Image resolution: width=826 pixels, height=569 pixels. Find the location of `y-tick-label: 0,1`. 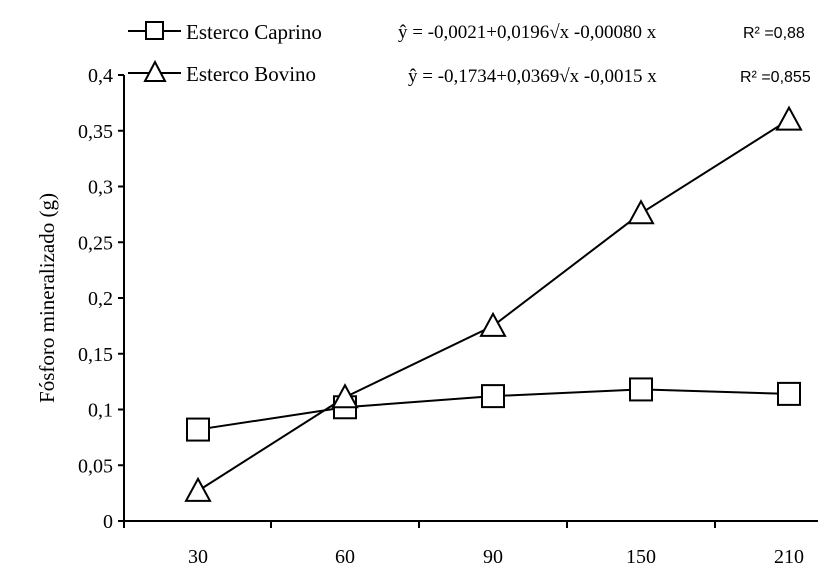

y-tick-label: 0,1 is located at coordinates (100, 411).